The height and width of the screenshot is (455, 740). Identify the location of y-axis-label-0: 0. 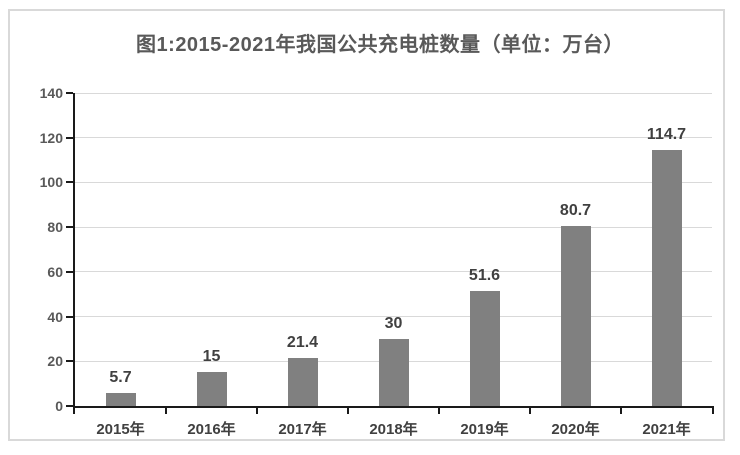
(59, 406).